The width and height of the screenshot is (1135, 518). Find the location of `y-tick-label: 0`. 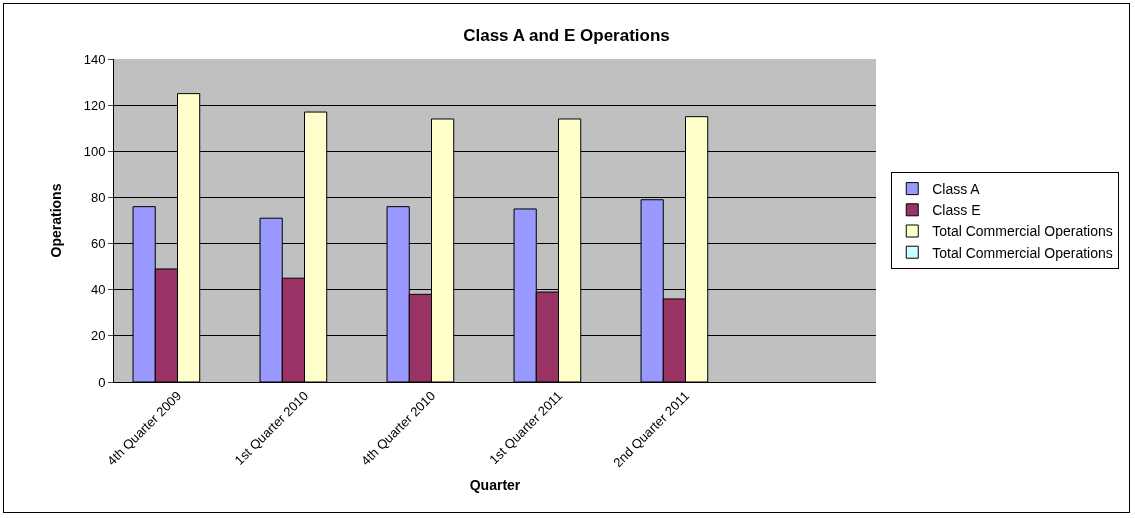

y-tick-label: 0 is located at coordinates (102, 382).